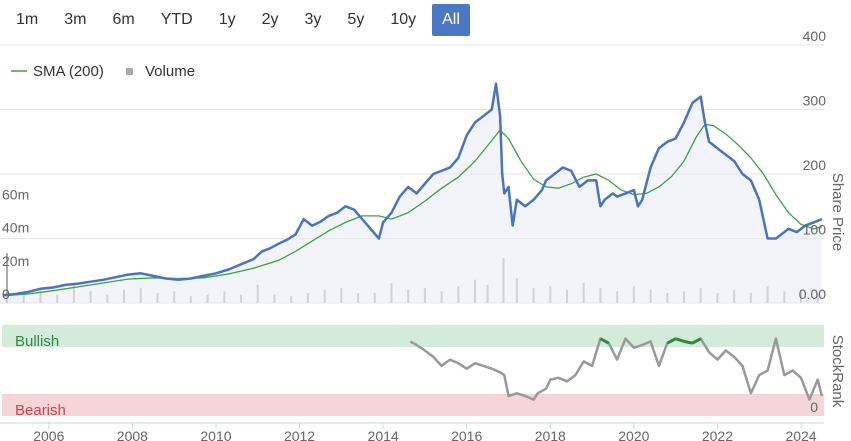 This screenshot has width=851, height=441. I want to click on x-tick-label: 2016, so click(466, 434).